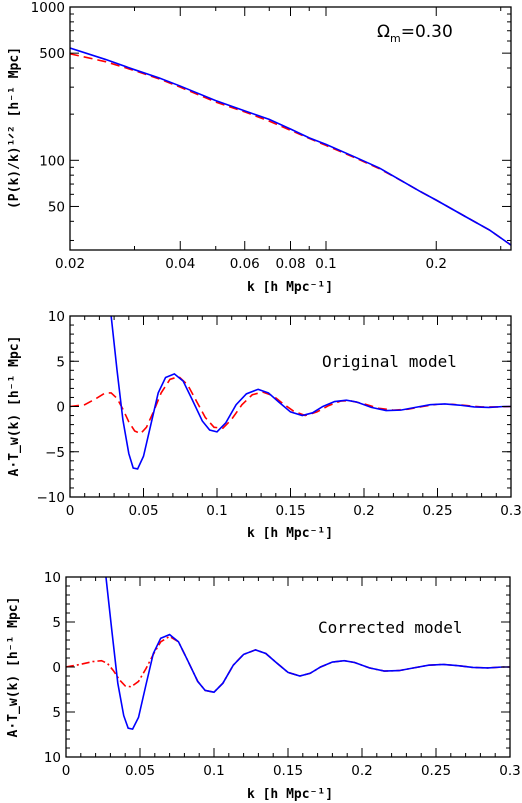 The width and height of the screenshot is (522, 803). I want to click on omega-annotation: Ωm=0.30, so click(415, 33).